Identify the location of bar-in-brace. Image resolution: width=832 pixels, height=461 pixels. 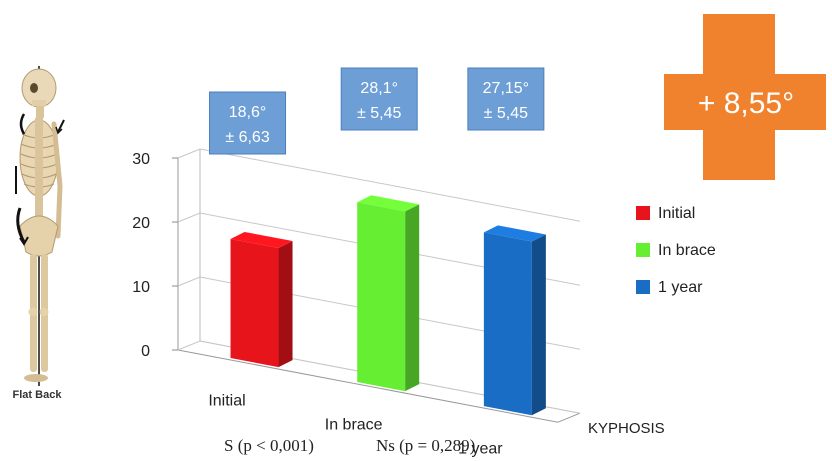
(388, 293).